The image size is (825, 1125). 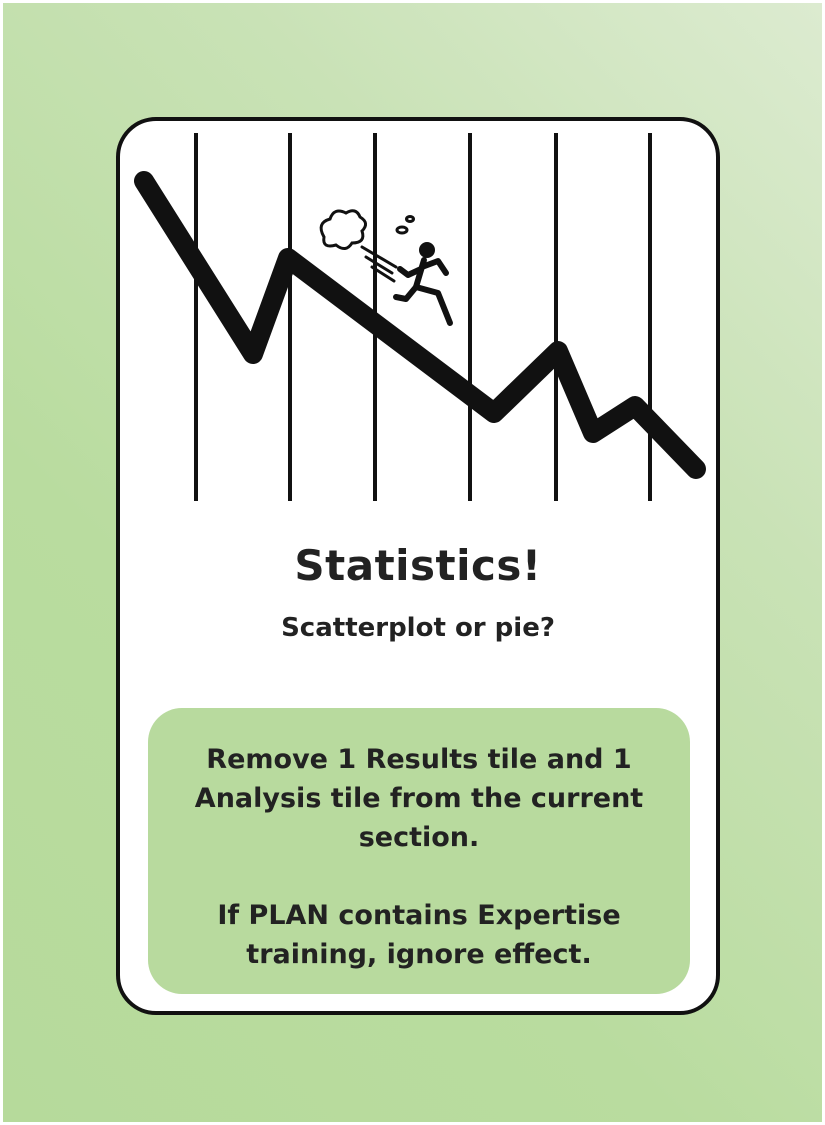 What do you see at coordinates (367, 229) in the screenshot?
I see `dust-cloud-icon` at bounding box center [367, 229].